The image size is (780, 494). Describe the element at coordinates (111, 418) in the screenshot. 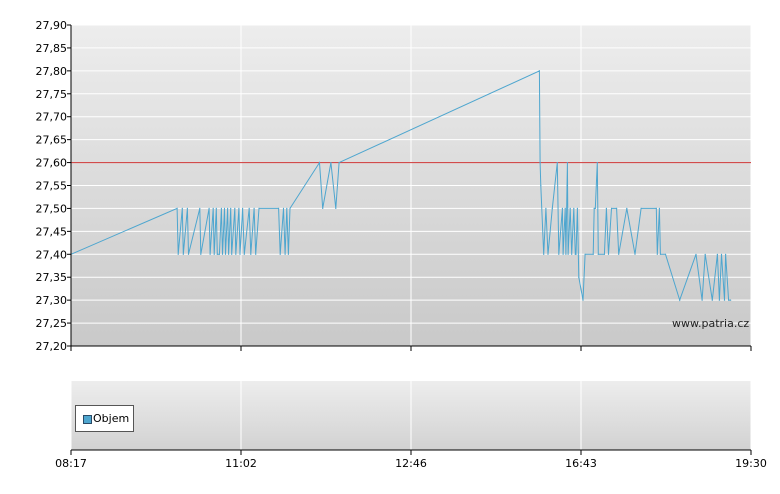

I see `legend-label-objem: Objem` at that location.